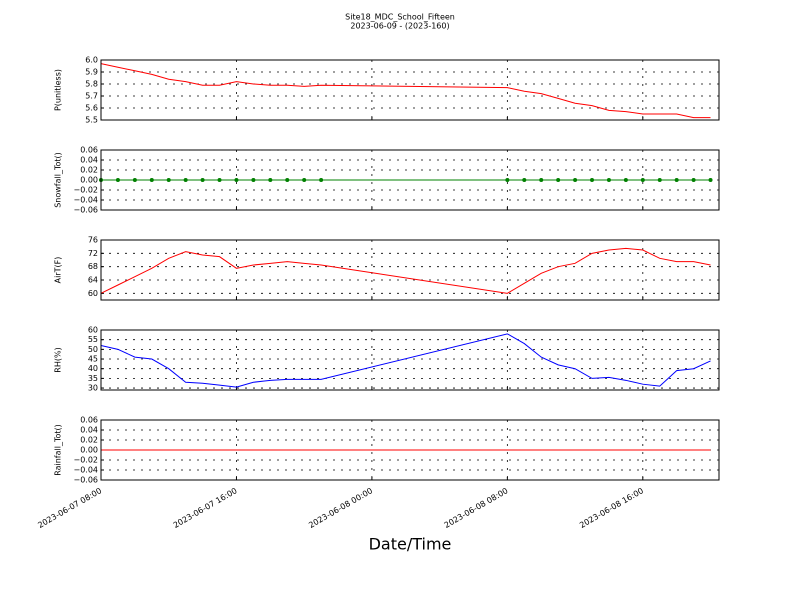 This screenshot has width=800, height=600. Describe the element at coordinates (93, 253) in the screenshot. I see `y-tick-label: 72` at that location.